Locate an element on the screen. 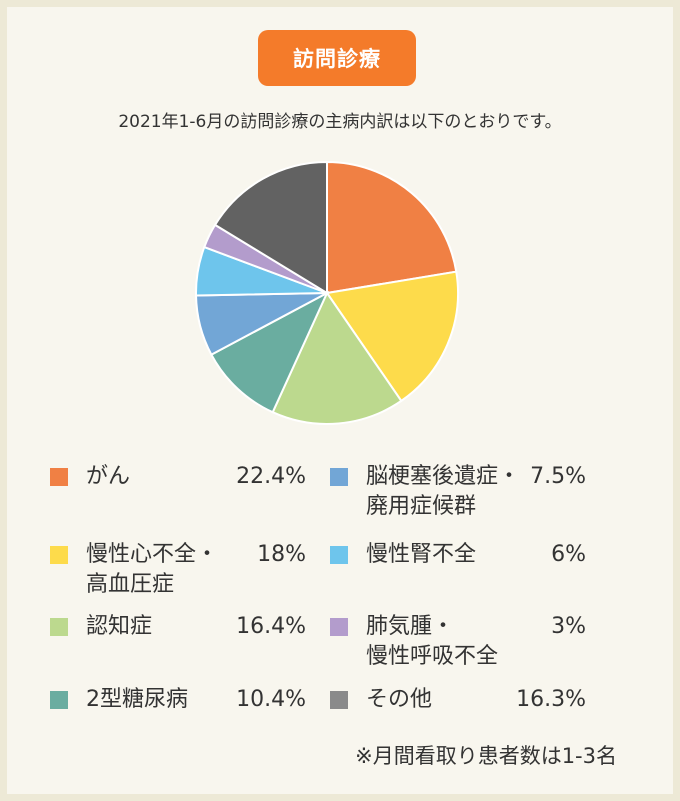  legend-label: 慢性腎不全 is located at coordinates (421, 554).